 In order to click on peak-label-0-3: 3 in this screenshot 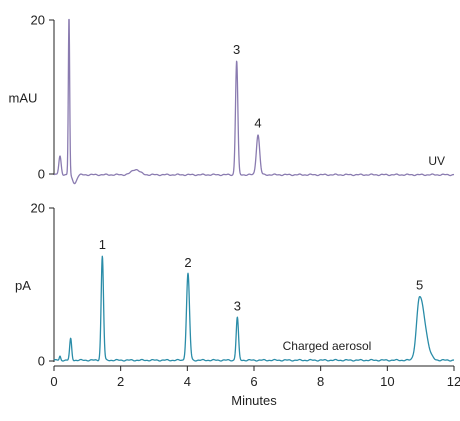, I will do `click(236, 49)`.